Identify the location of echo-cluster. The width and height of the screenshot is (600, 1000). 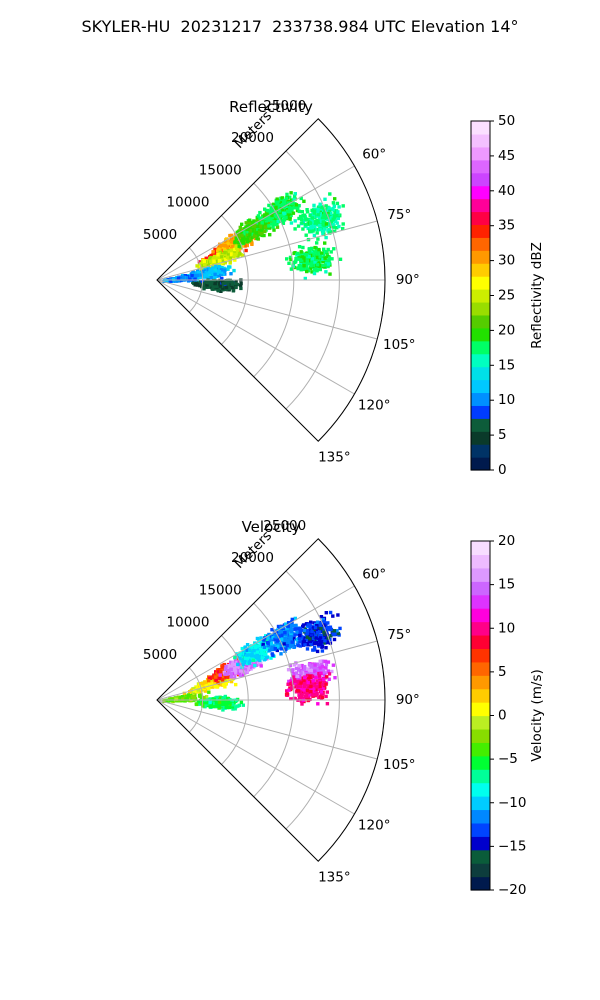
(319, 632).